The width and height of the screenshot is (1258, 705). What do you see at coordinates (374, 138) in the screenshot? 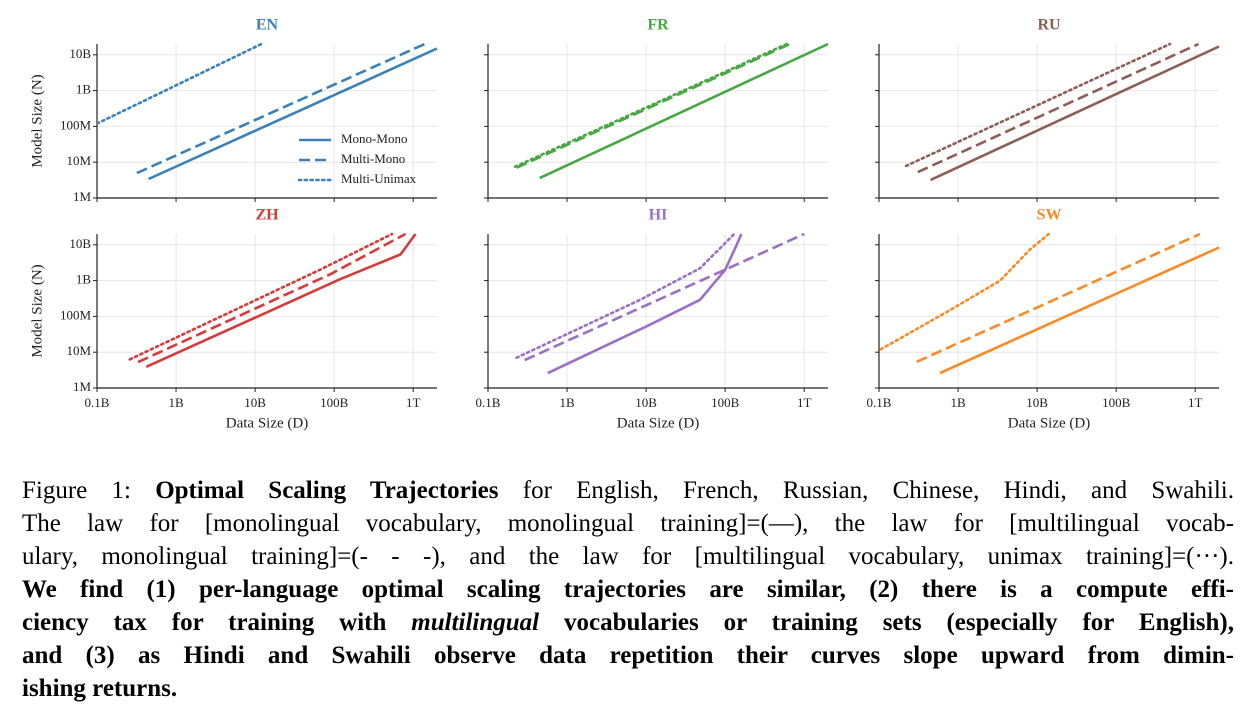
I see `legend-label: Mono-Mono` at bounding box center [374, 138].